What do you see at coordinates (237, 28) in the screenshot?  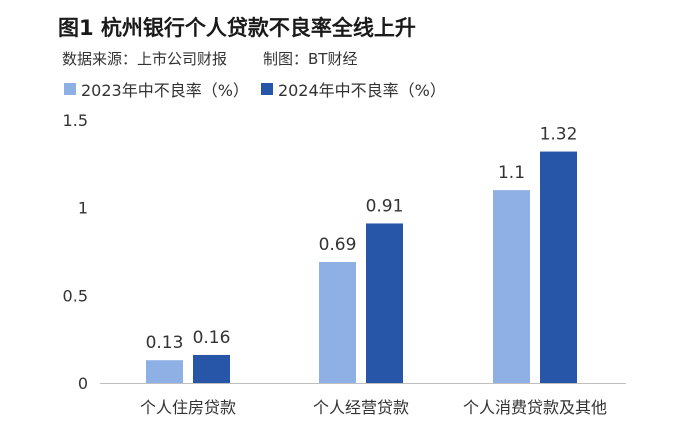 I see `chart-title: 图1 杭州银行个人贷款不良率全线上升` at bounding box center [237, 28].